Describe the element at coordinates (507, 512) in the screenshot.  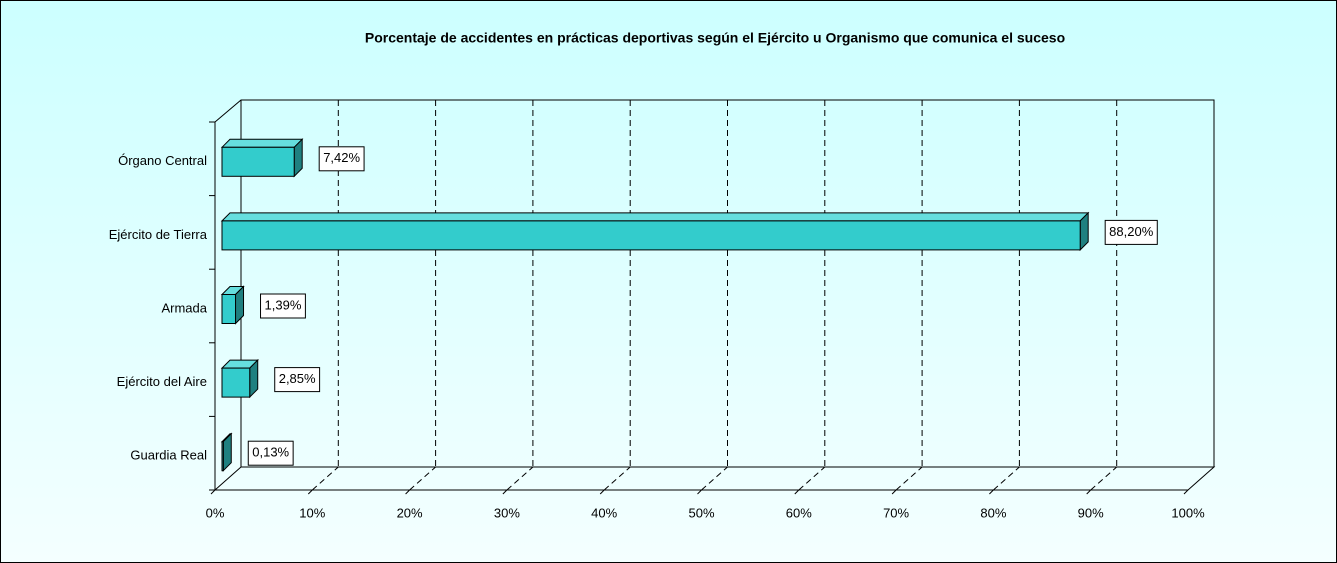
I see `x-tick-label: 30%` at that location.